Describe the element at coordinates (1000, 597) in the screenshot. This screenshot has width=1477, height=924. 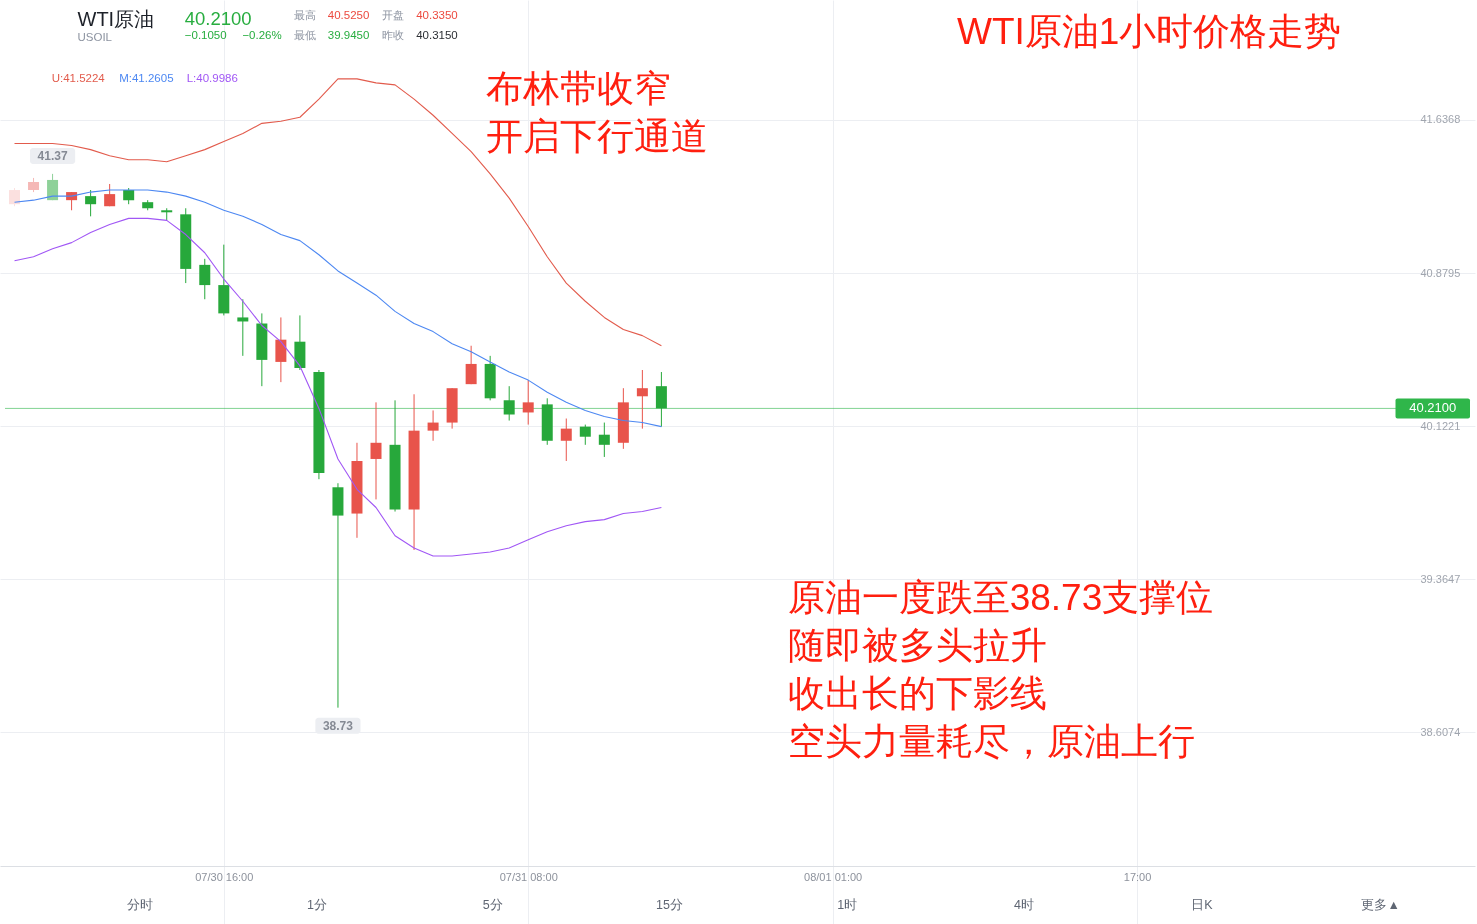
I see `annotation: 原油一度跌至38.73支撑位` at that location.